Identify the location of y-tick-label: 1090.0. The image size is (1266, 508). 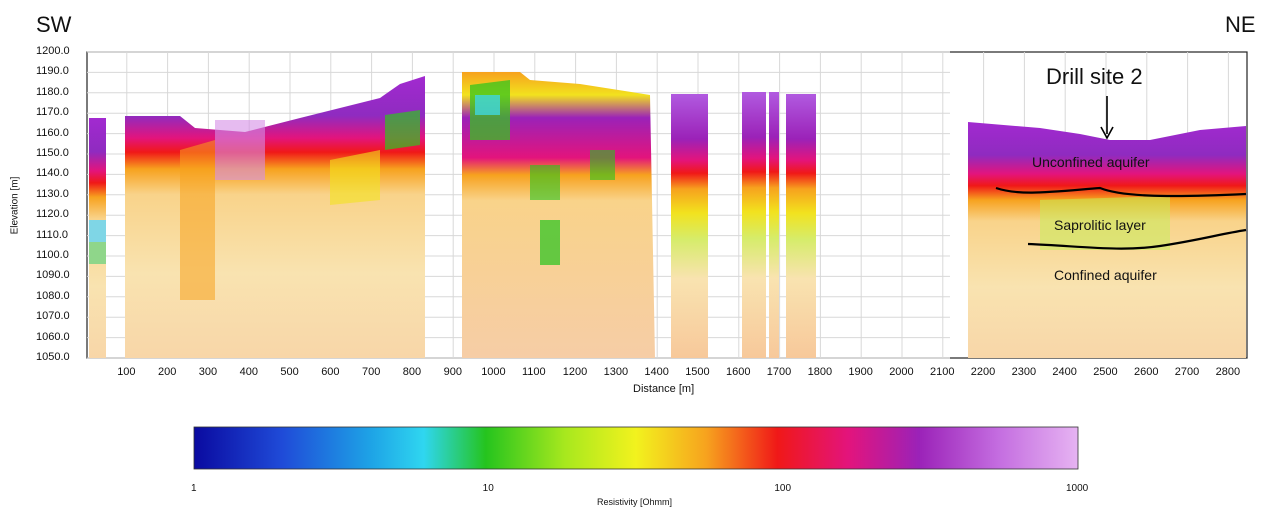
(53, 275).